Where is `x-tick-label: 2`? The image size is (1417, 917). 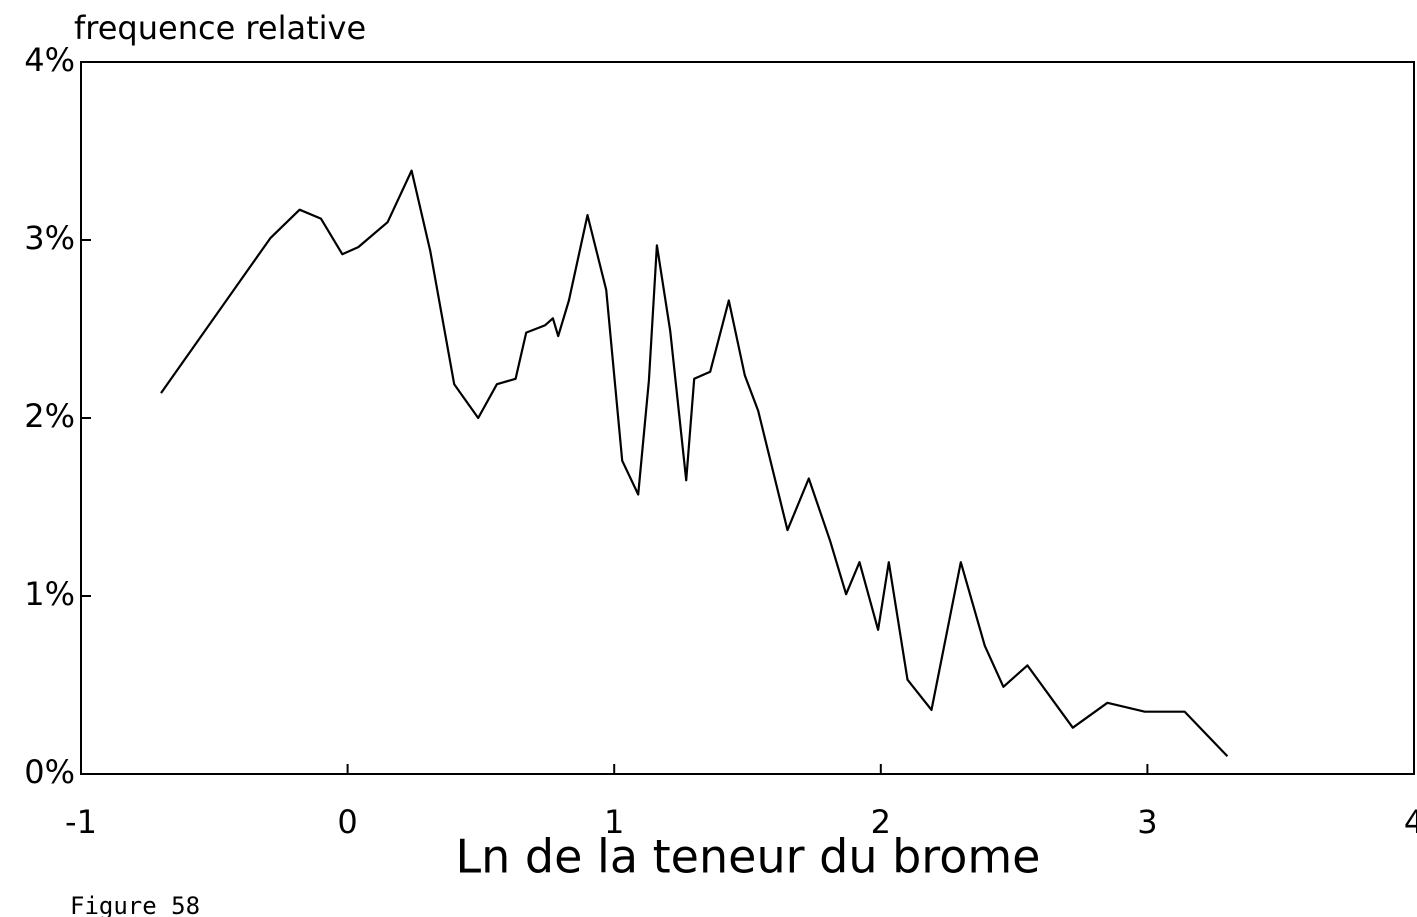
x-tick-label: 2 is located at coordinates (881, 822).